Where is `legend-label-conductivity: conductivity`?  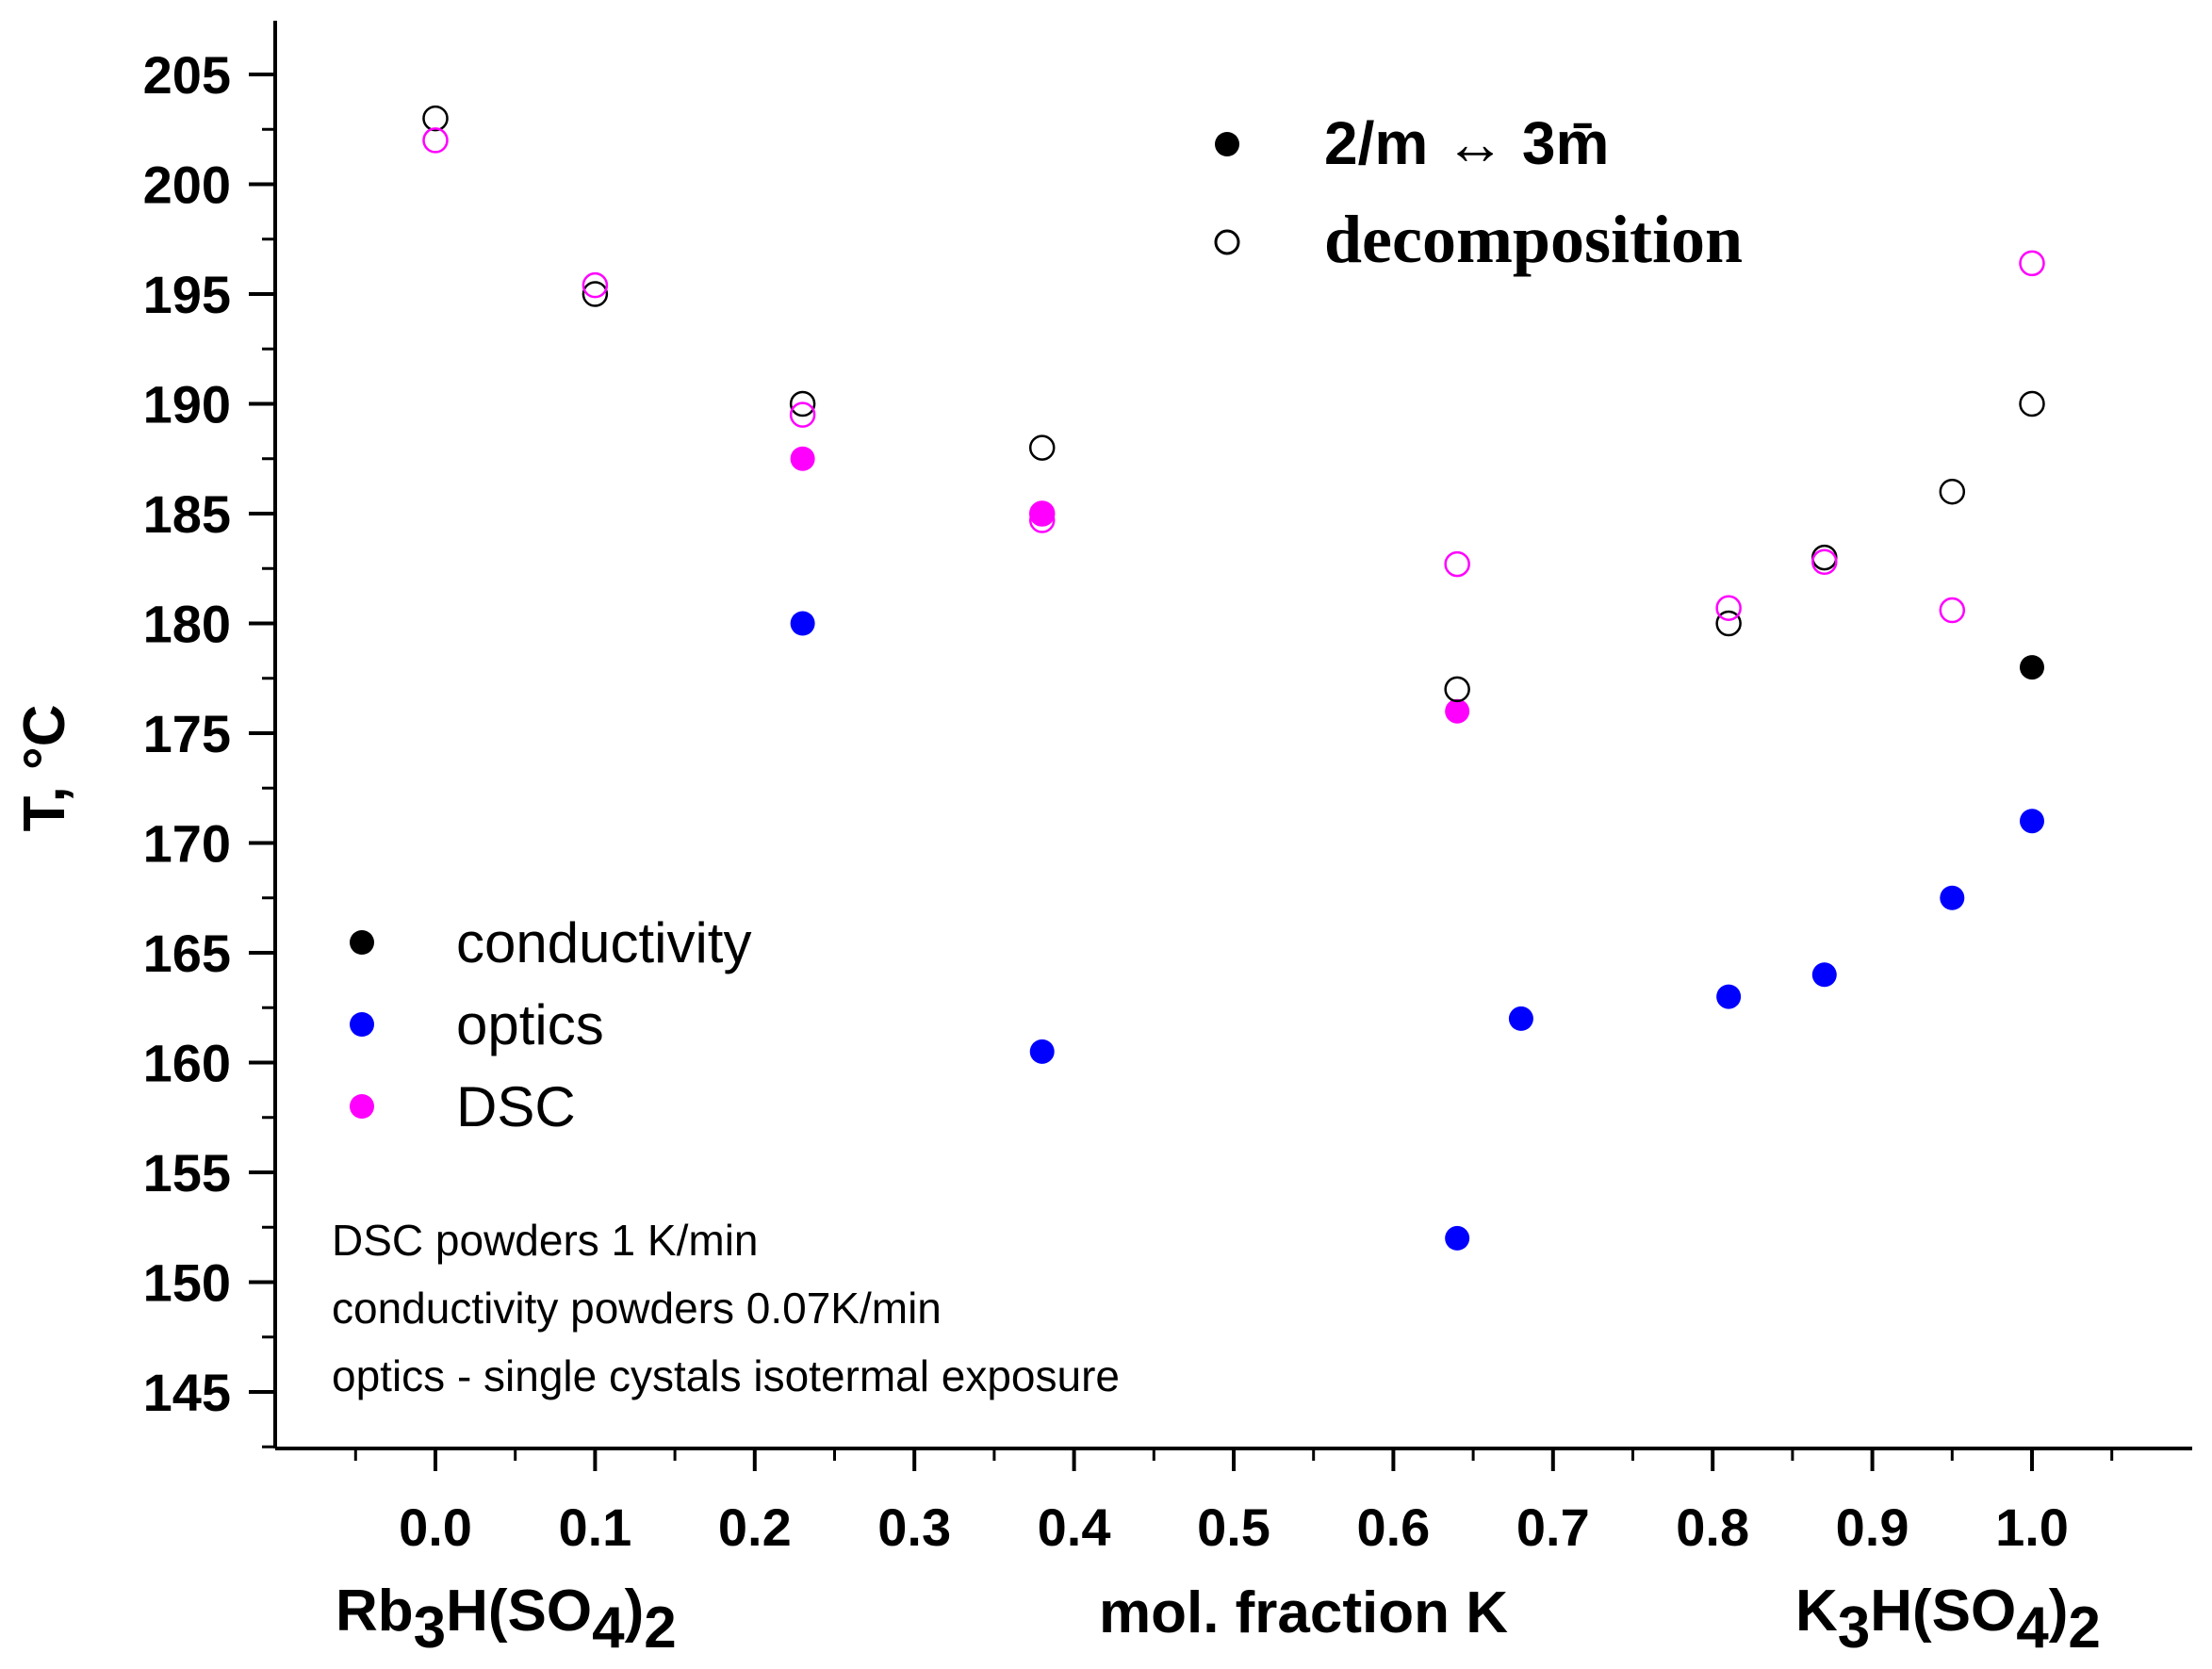
legend-label-conductivity: conductivity is located at coordinates (603, 942).